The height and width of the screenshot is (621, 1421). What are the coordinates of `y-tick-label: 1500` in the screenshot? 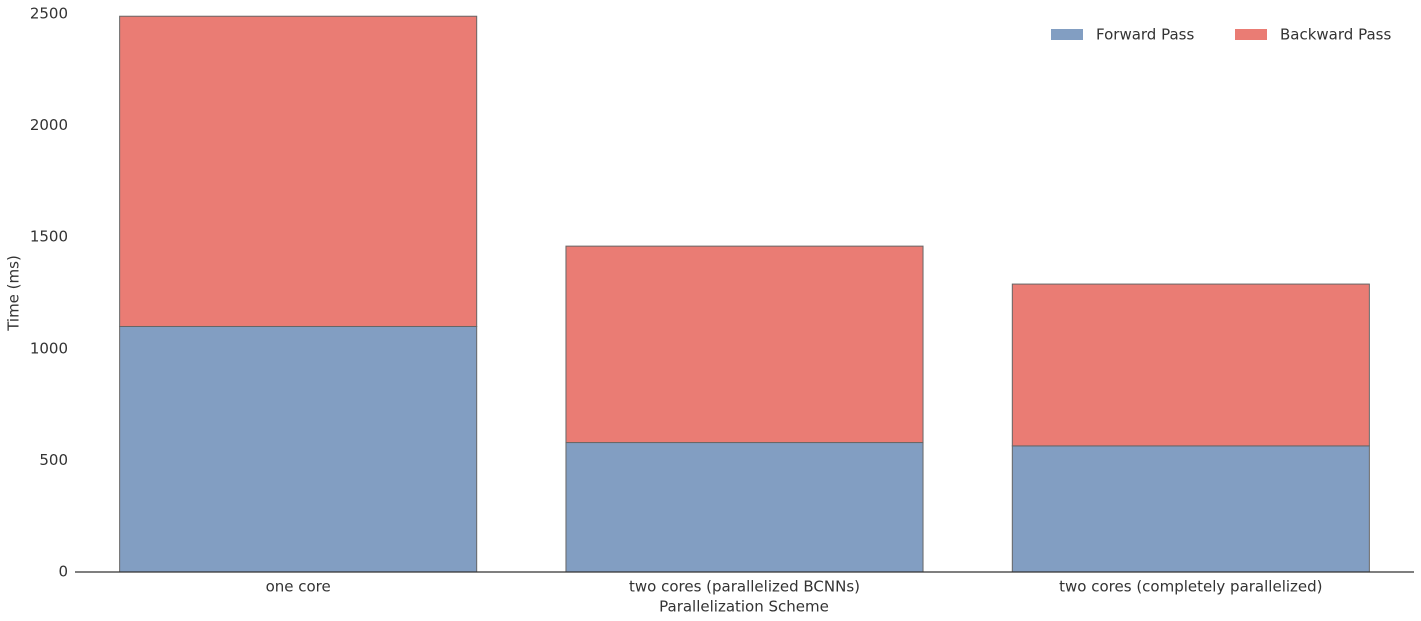 It's located at (49, 237).